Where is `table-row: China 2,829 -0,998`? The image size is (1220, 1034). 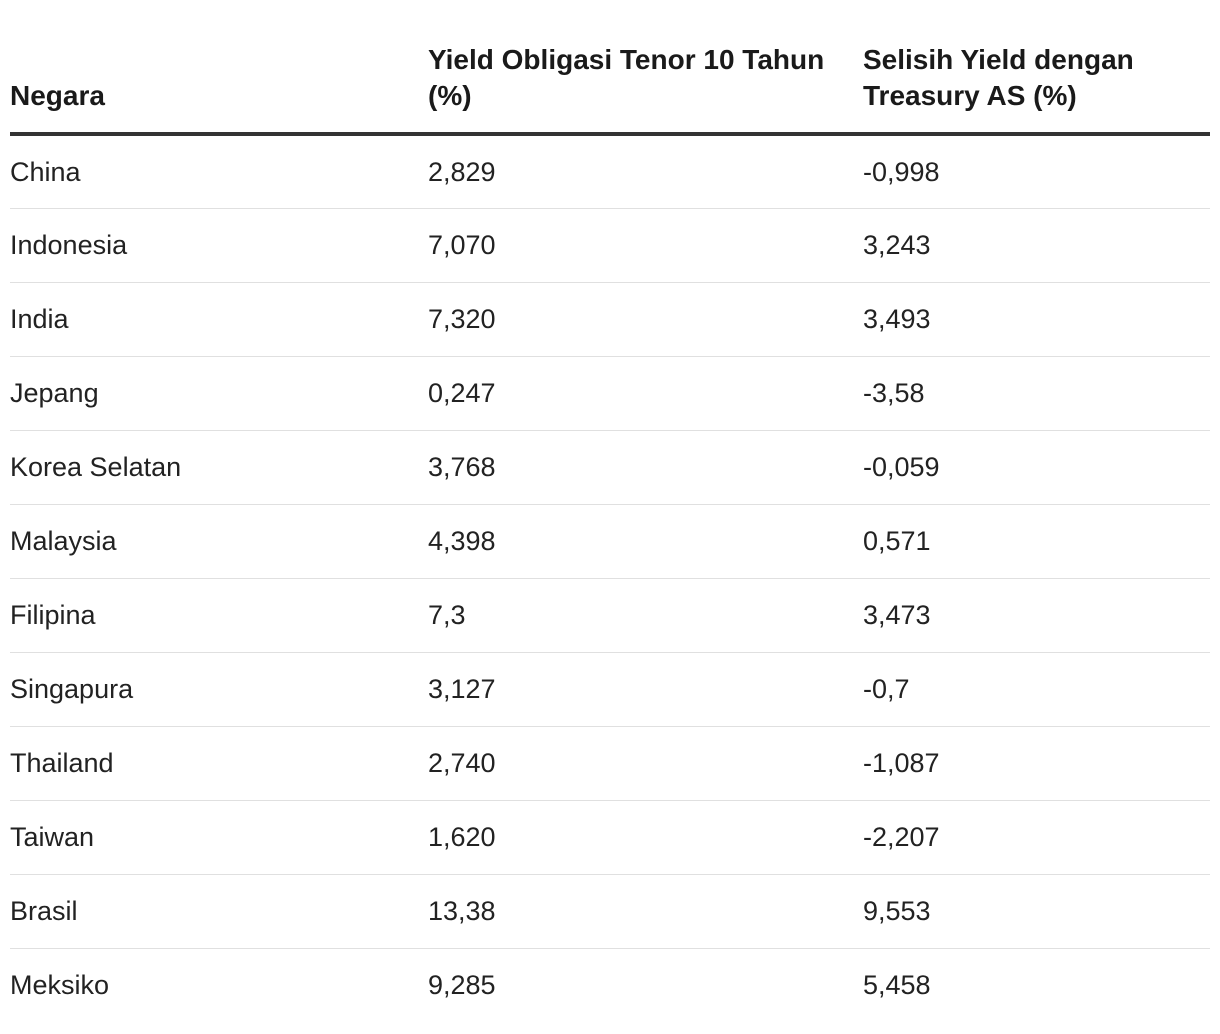 table-row: China 2,829 -0,998 is located at coordinates (610, 171).